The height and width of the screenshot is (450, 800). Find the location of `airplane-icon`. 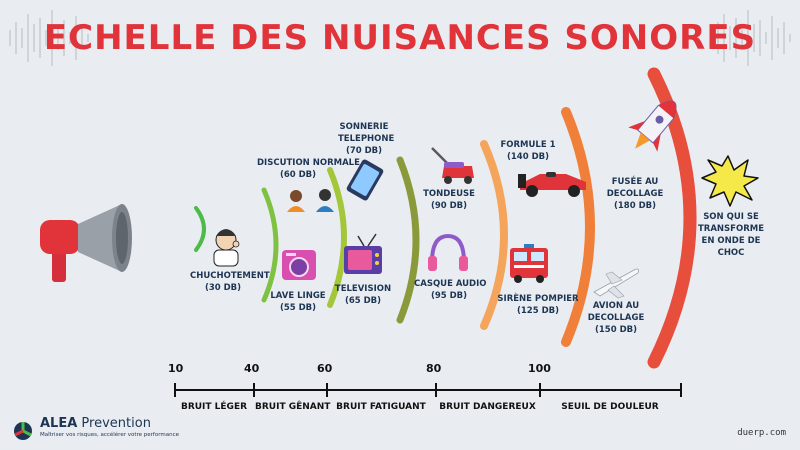

airplane-icon is located at coordinates (616, 283).